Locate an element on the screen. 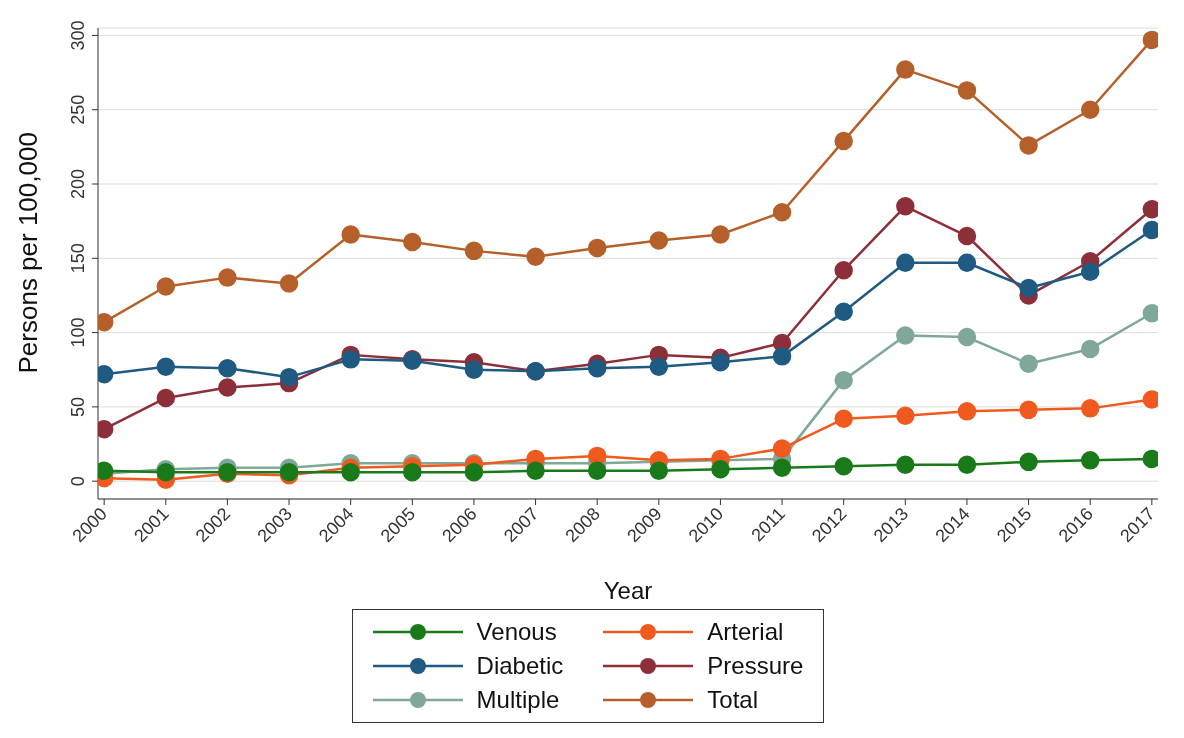 This screenshot has height=738, width=1184. x-axis-title: Year is located at coordinates (628, 590).